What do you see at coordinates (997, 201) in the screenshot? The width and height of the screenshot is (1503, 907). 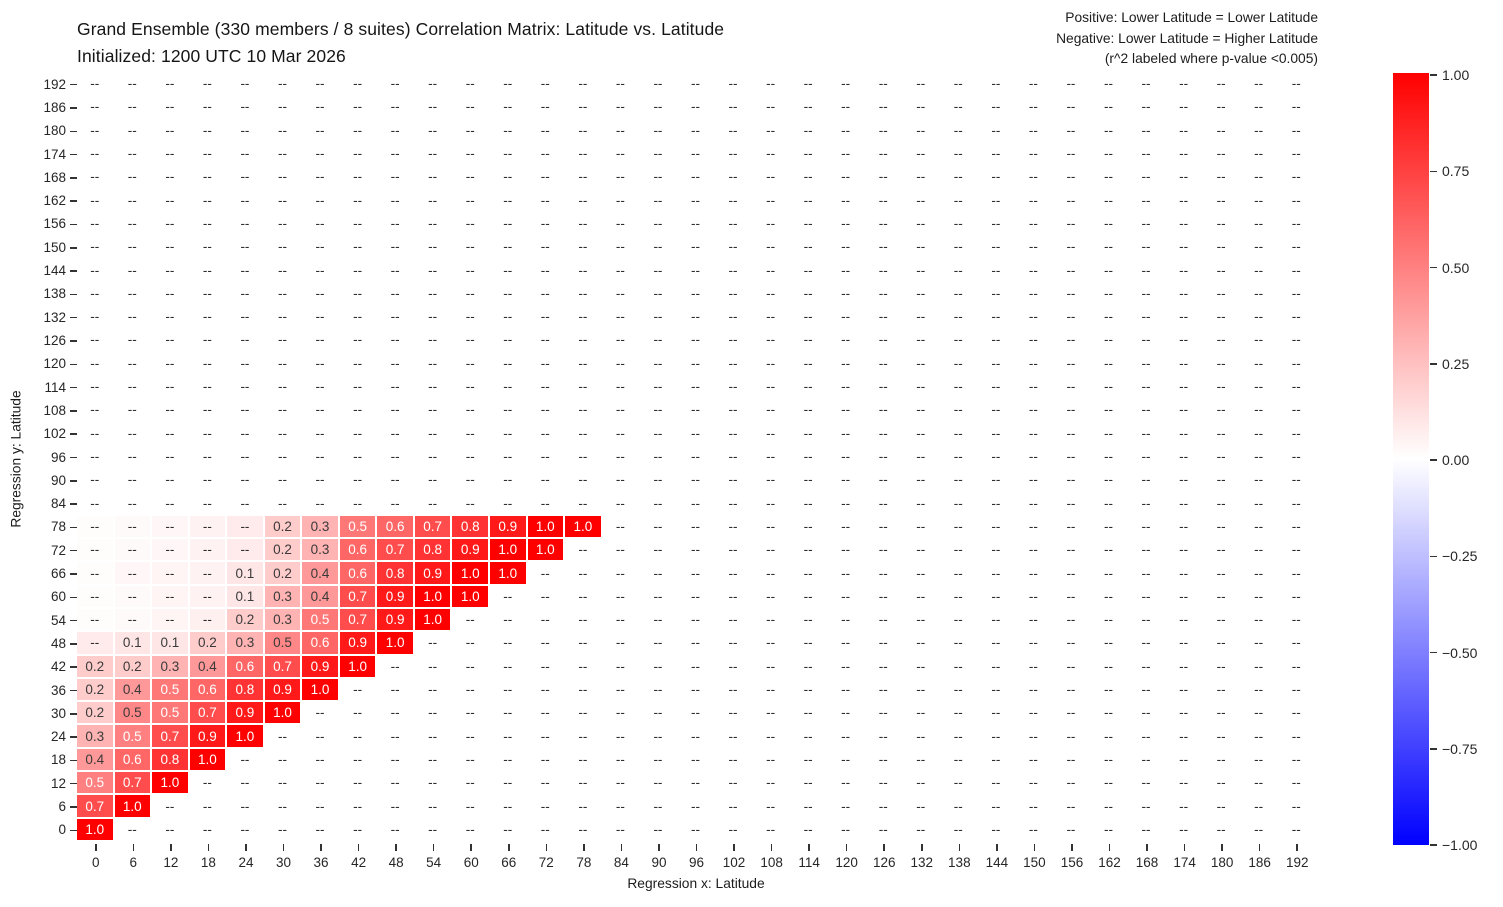 I see `cell-x144-y162: --` at bounding box center [997, 201].